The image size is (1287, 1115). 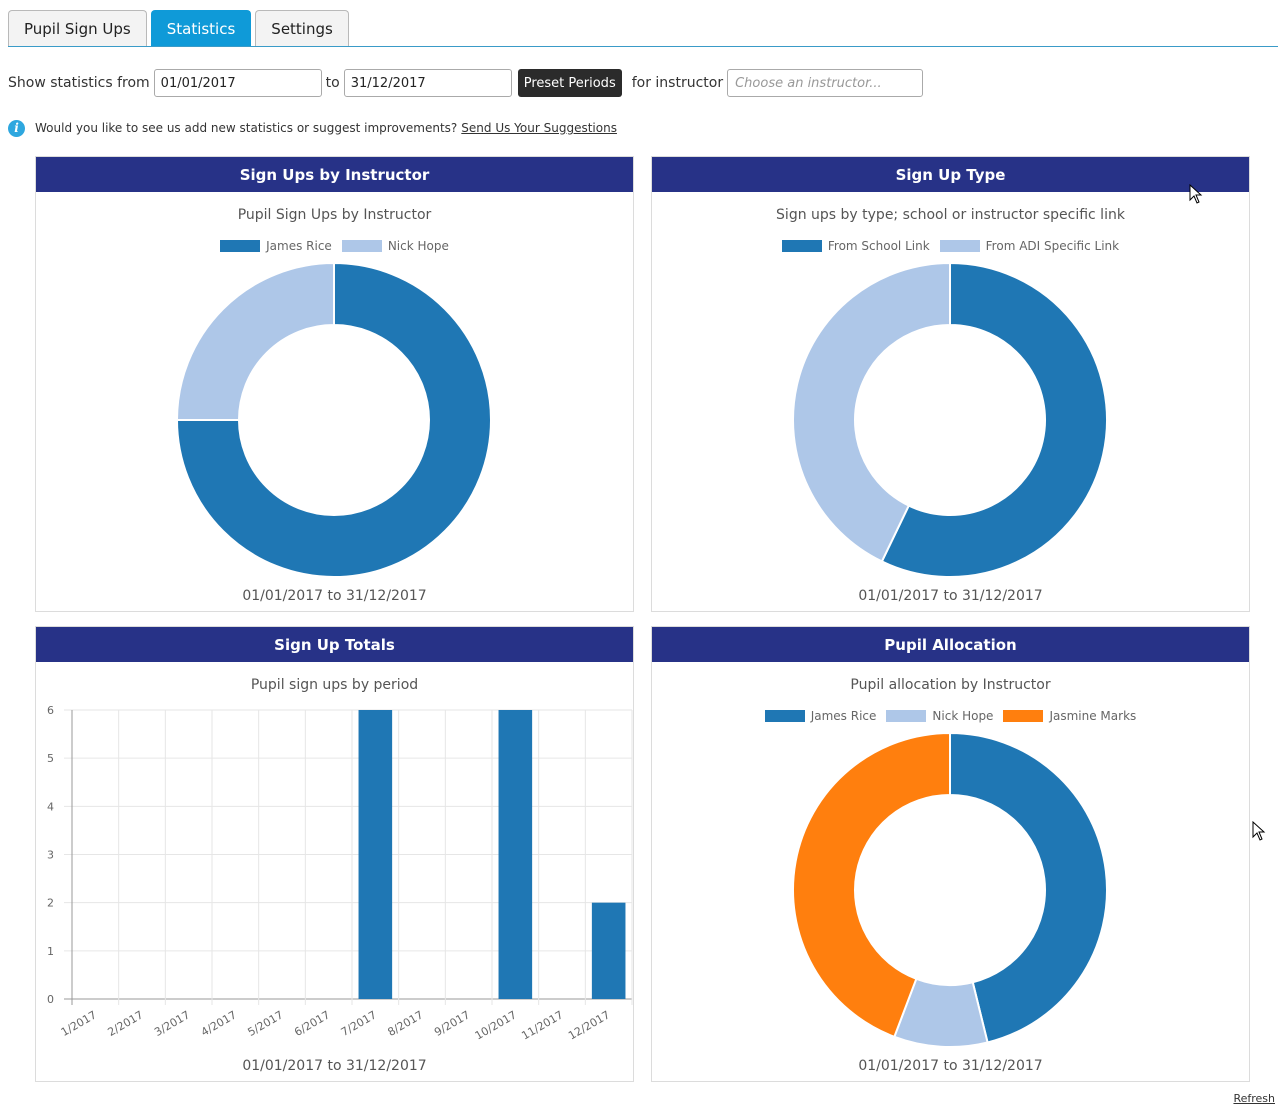 What do you see at coordinates (405, 1023) in the screenshot?
I see `x-tick-label: 8/2017` at bounding box center [405, 1023].